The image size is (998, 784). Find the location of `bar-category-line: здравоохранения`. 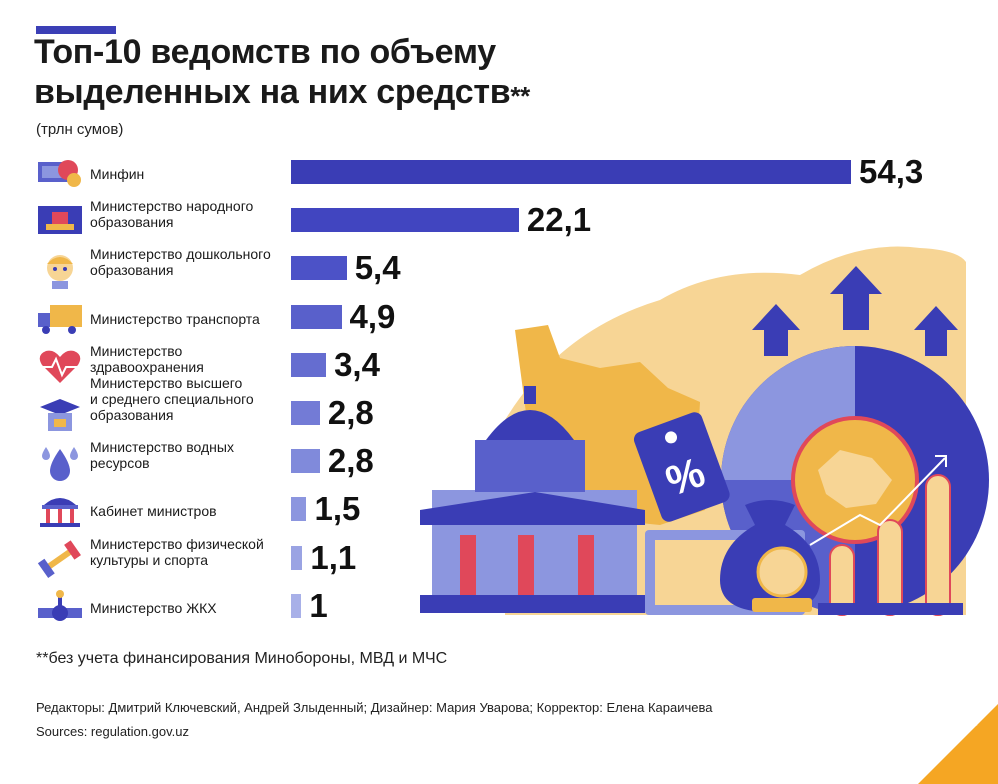

bar-category-line: здравоохранения is located at coordinates (147, 366).